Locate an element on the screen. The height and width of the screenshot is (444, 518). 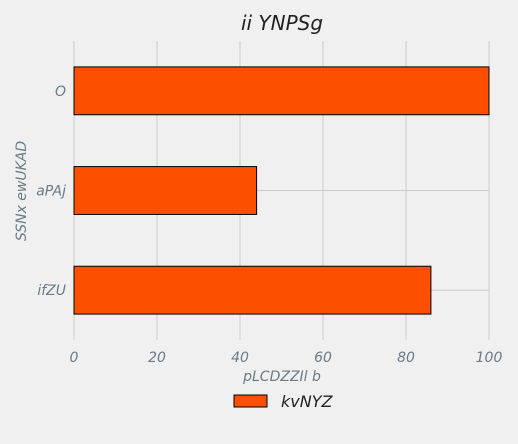
x-axis-label: pLCDZZIl b is located at coordinates (281, 377).